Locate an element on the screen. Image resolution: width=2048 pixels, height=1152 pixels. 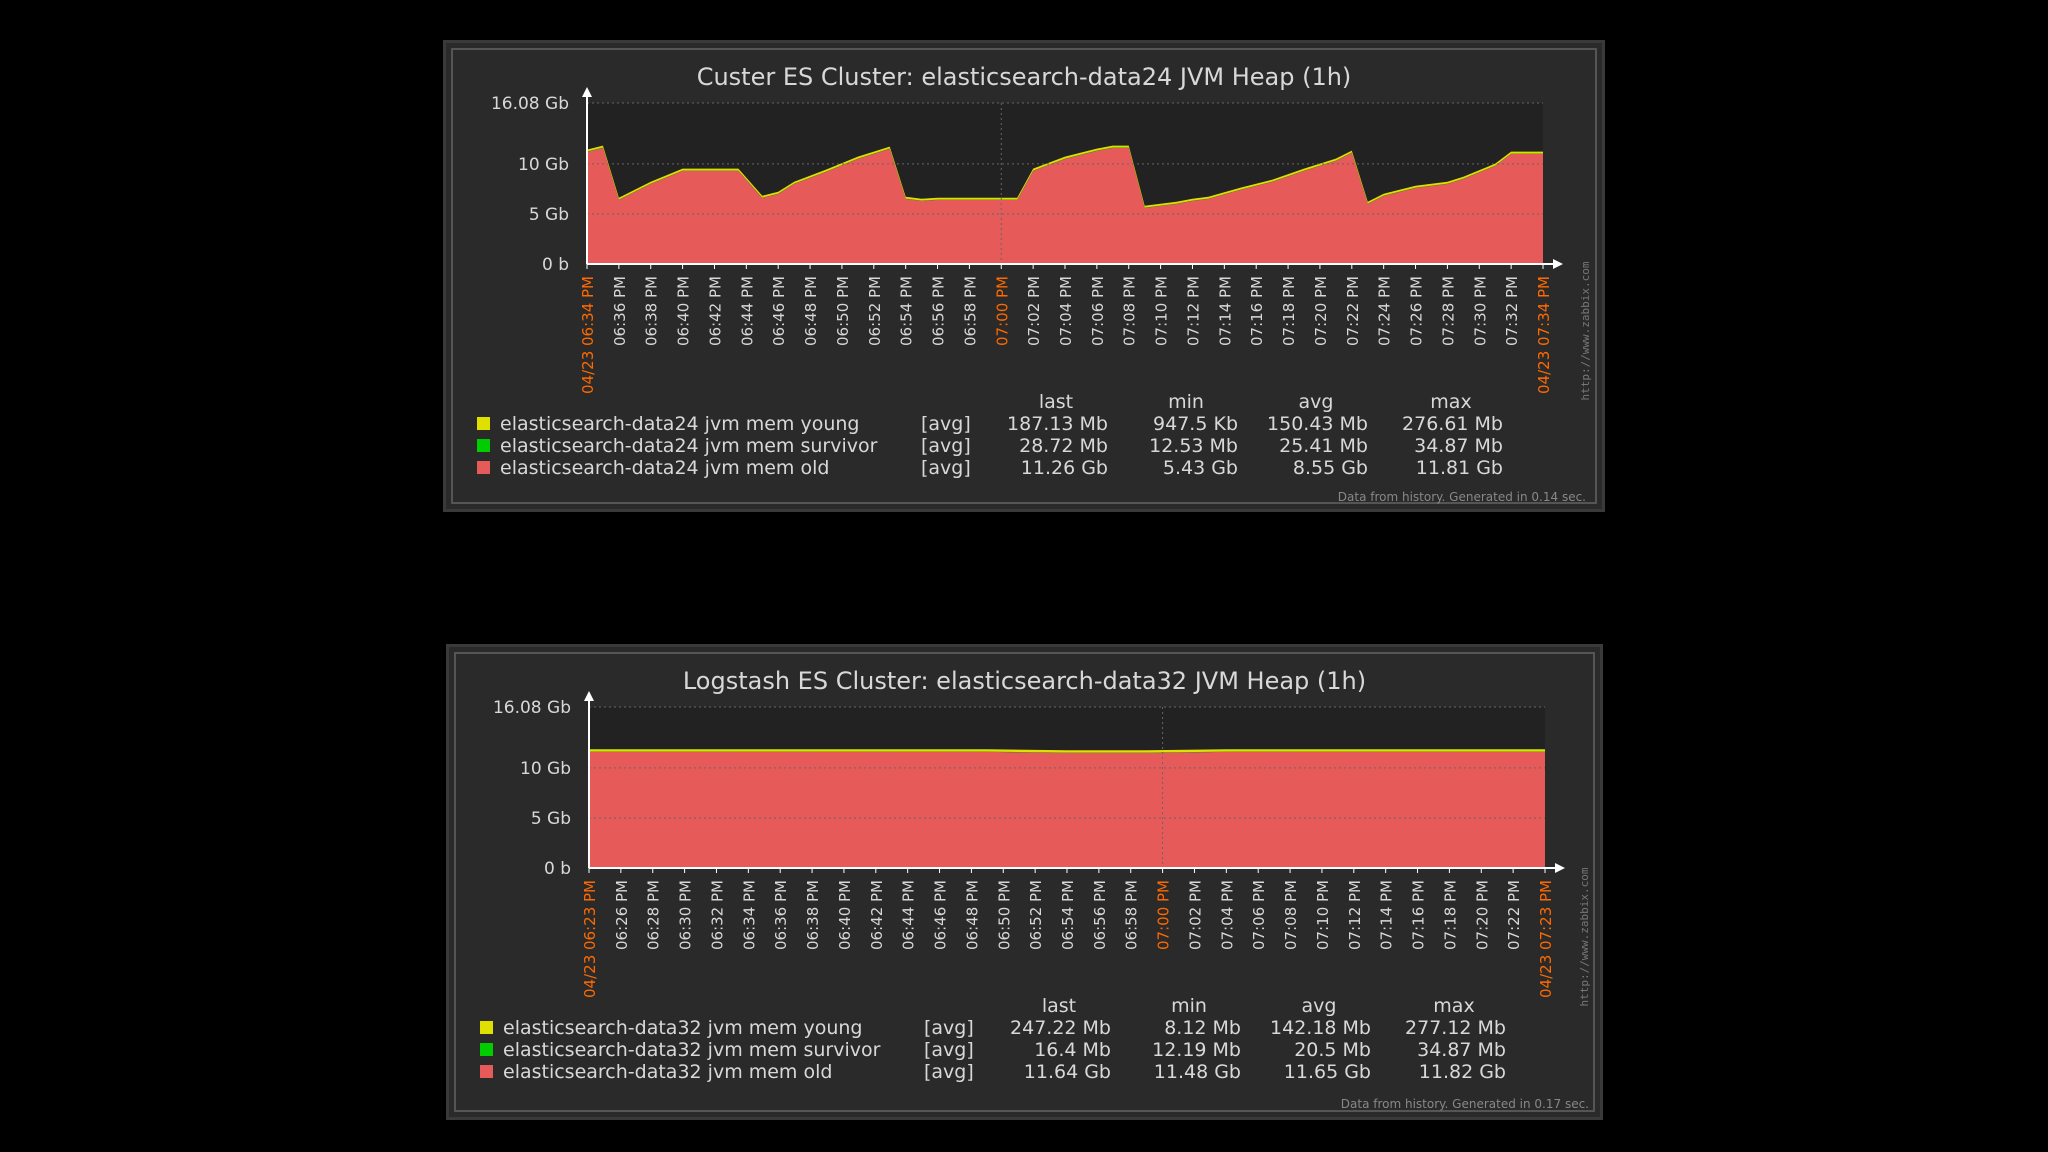
legend-value-last: 28.72 Mb is located at coordinates (1063, 446).